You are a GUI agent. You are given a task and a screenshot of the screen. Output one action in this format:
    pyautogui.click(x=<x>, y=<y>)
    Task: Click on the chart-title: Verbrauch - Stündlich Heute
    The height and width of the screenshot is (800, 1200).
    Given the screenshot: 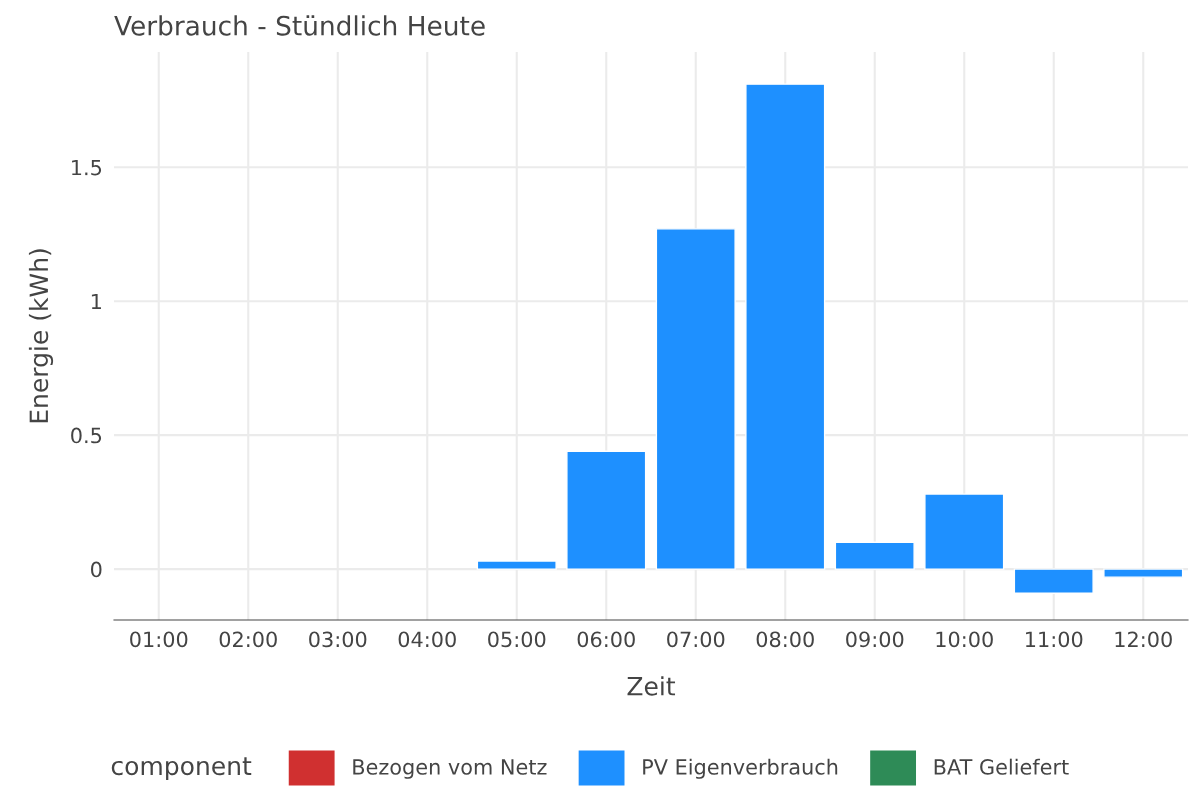 What is the action you would take?
    pyautogui.click(x=299, y=25)
    